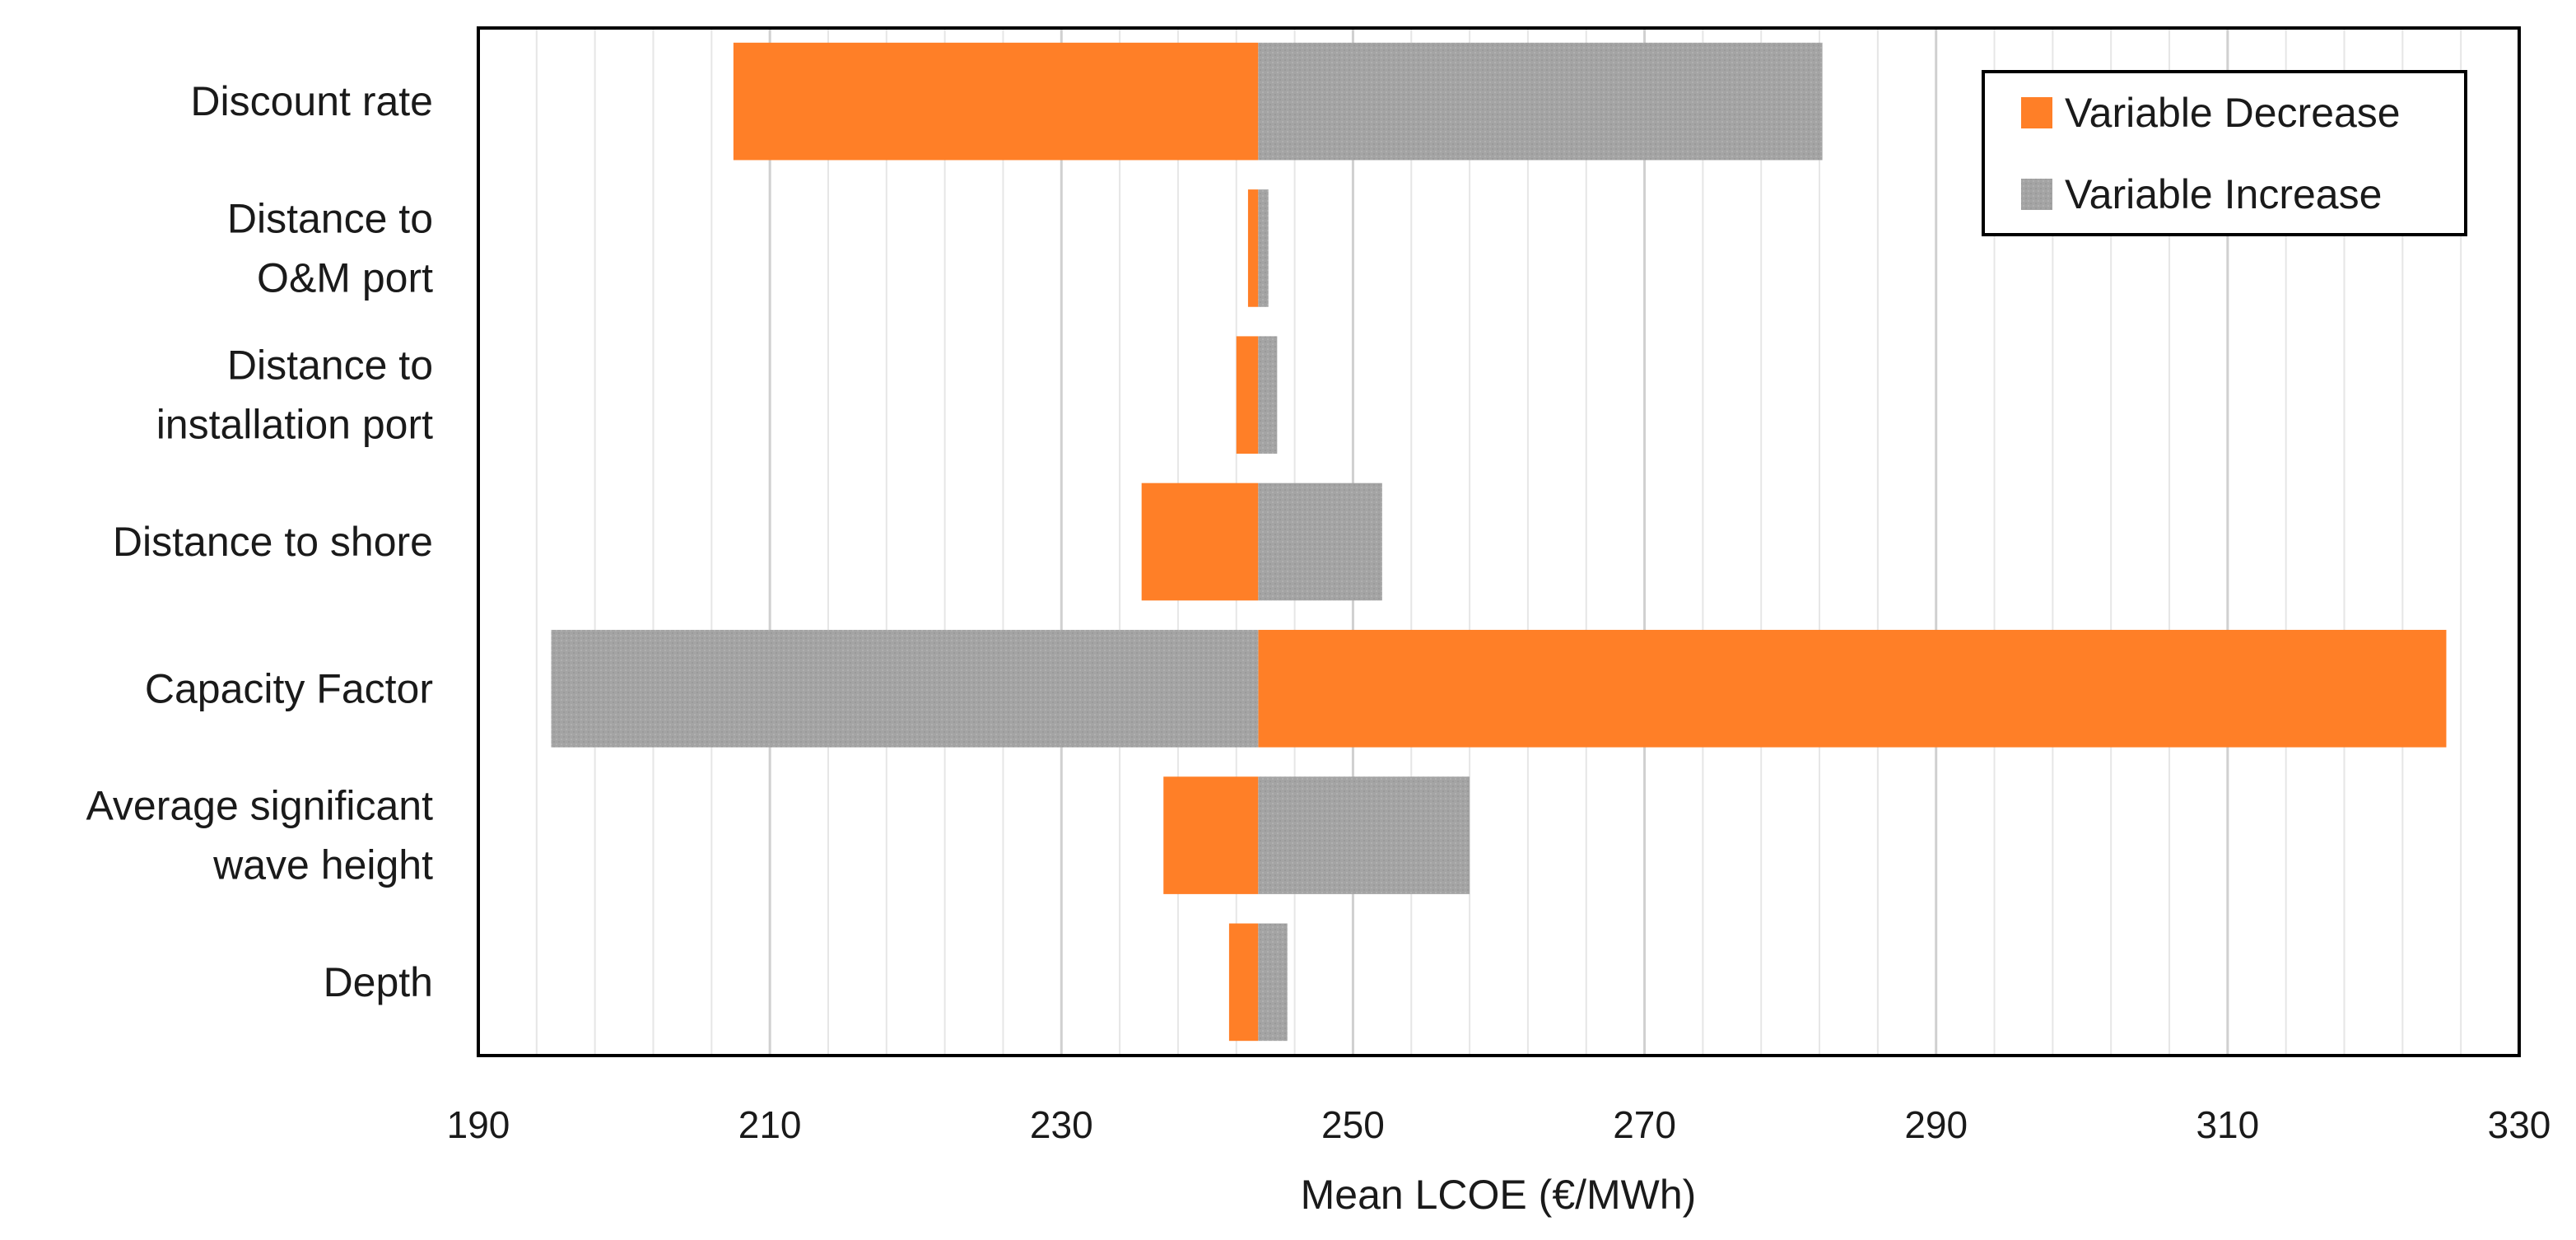 Image resolution: width=2576 pixels, height=1240 pixels. Describe the element at coordinates (1200, 542) in the screenshot. I see `bar-variable-decrease-distance-to-shore` at that location.